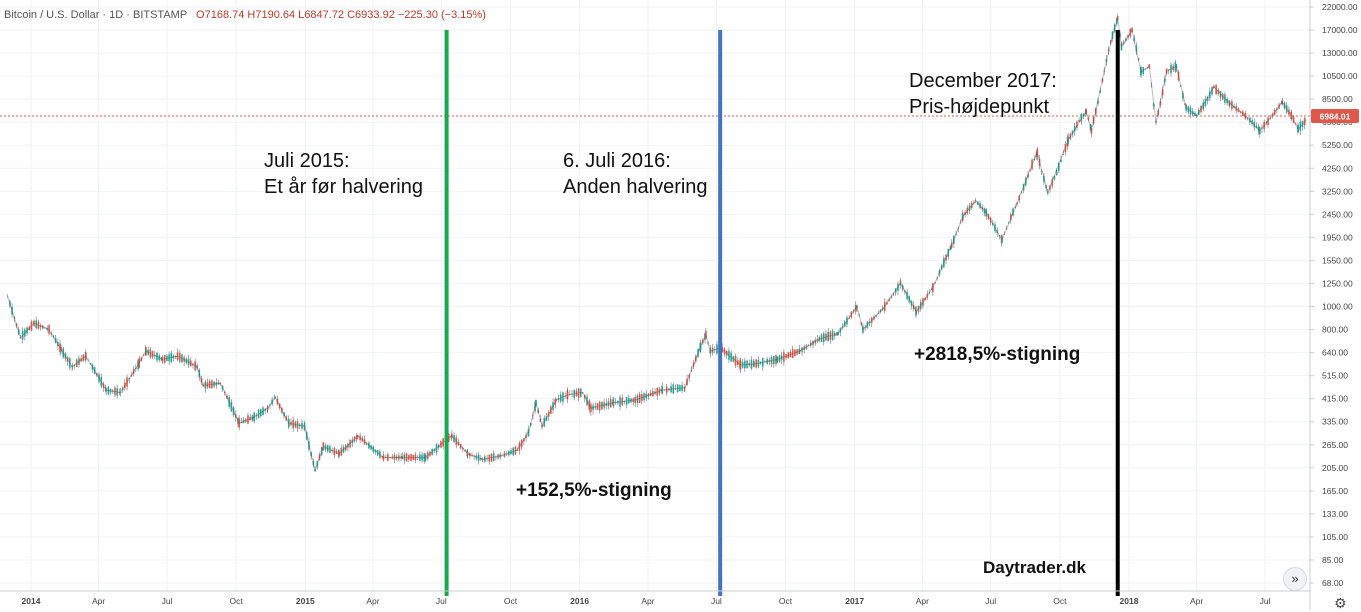 The width and height of the screenshot is (1361, 612). I want to click on brand-watermark: Daytrader.dk, so click(1034, 567).